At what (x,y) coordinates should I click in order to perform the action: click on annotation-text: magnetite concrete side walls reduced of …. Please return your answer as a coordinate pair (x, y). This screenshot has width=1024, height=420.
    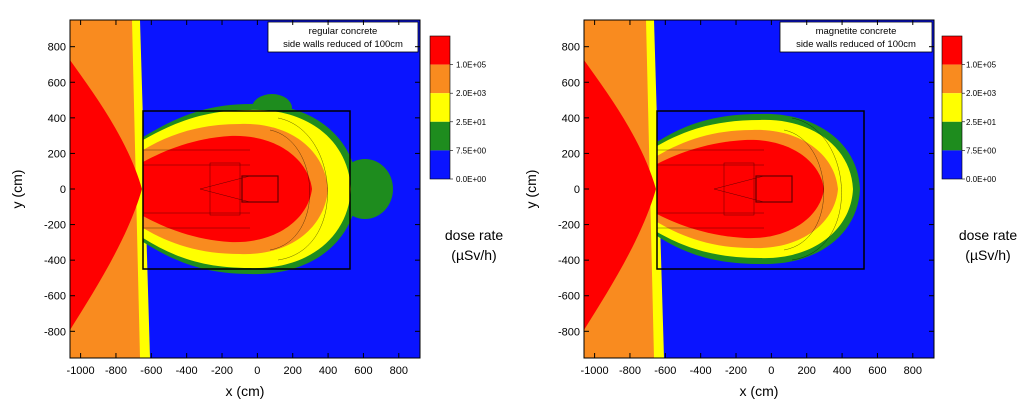
    Looking at the image, I should click on (856, 38).